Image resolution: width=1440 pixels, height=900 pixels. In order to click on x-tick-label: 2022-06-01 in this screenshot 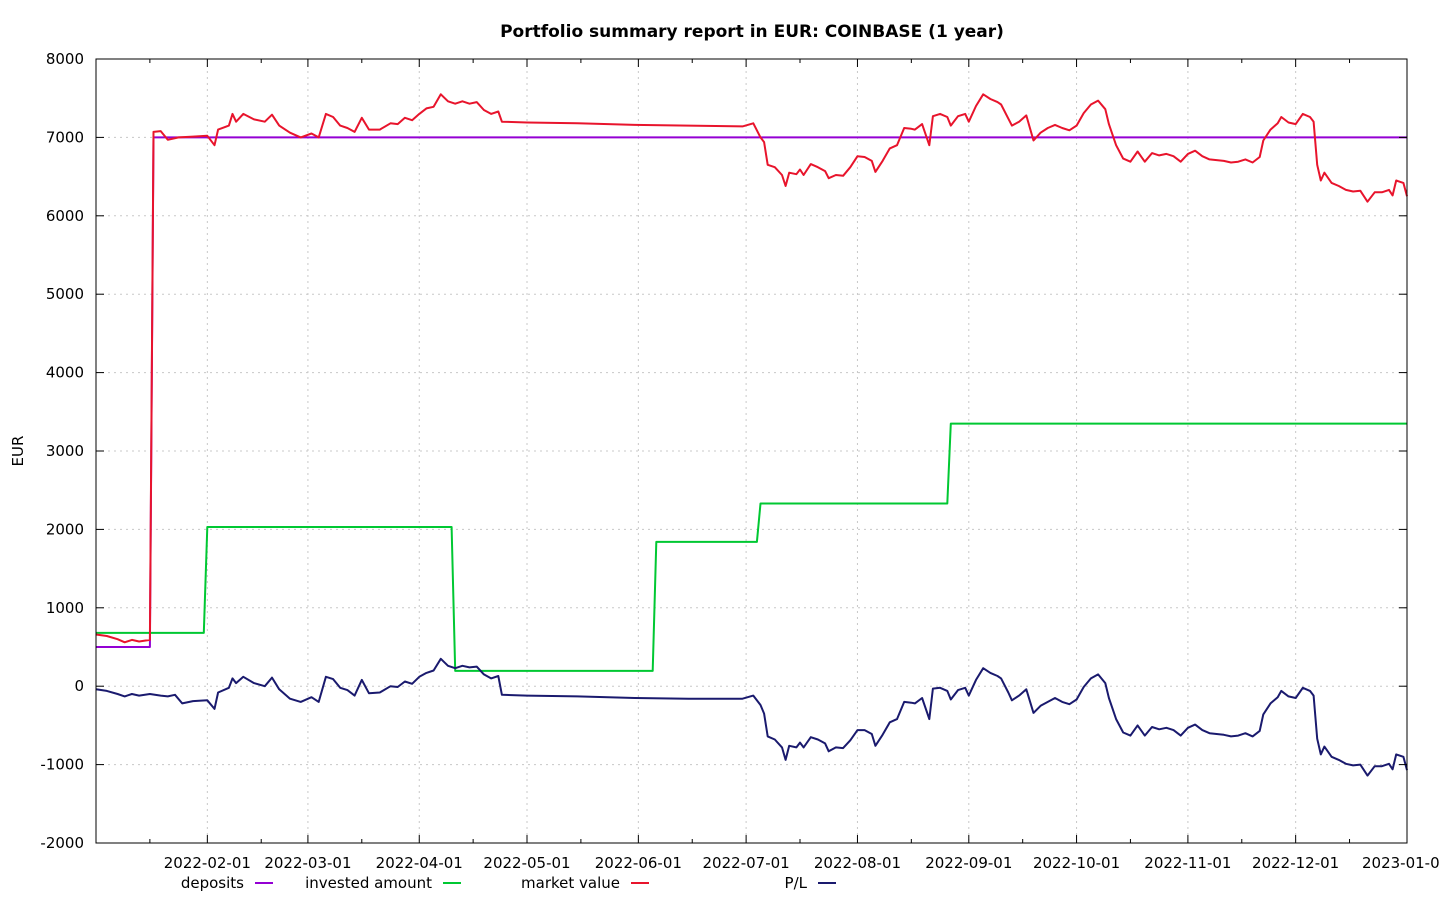, I will do `click(638, 863)`.